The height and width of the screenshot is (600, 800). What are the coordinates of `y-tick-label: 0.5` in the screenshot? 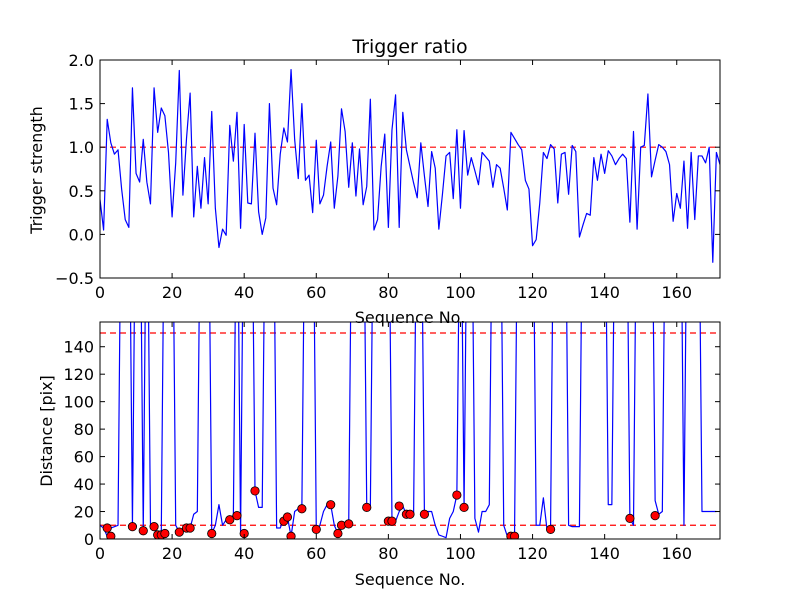 It's located at (81, 191).